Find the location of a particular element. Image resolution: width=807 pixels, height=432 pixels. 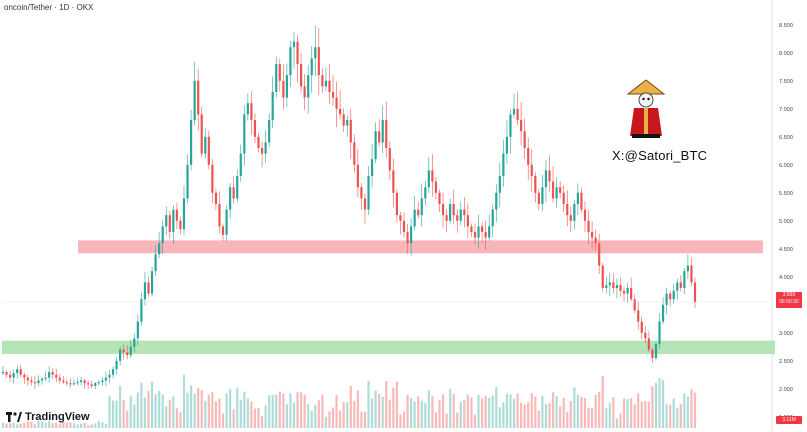

y-tick-label: 2.000 is located at coordinates (786, 390).